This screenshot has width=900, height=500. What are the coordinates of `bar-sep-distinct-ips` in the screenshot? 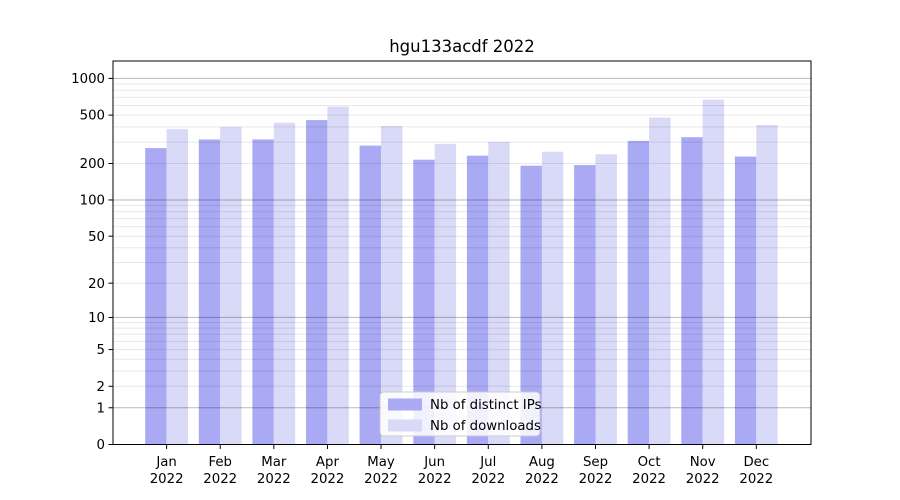 It's located at (585, 305).